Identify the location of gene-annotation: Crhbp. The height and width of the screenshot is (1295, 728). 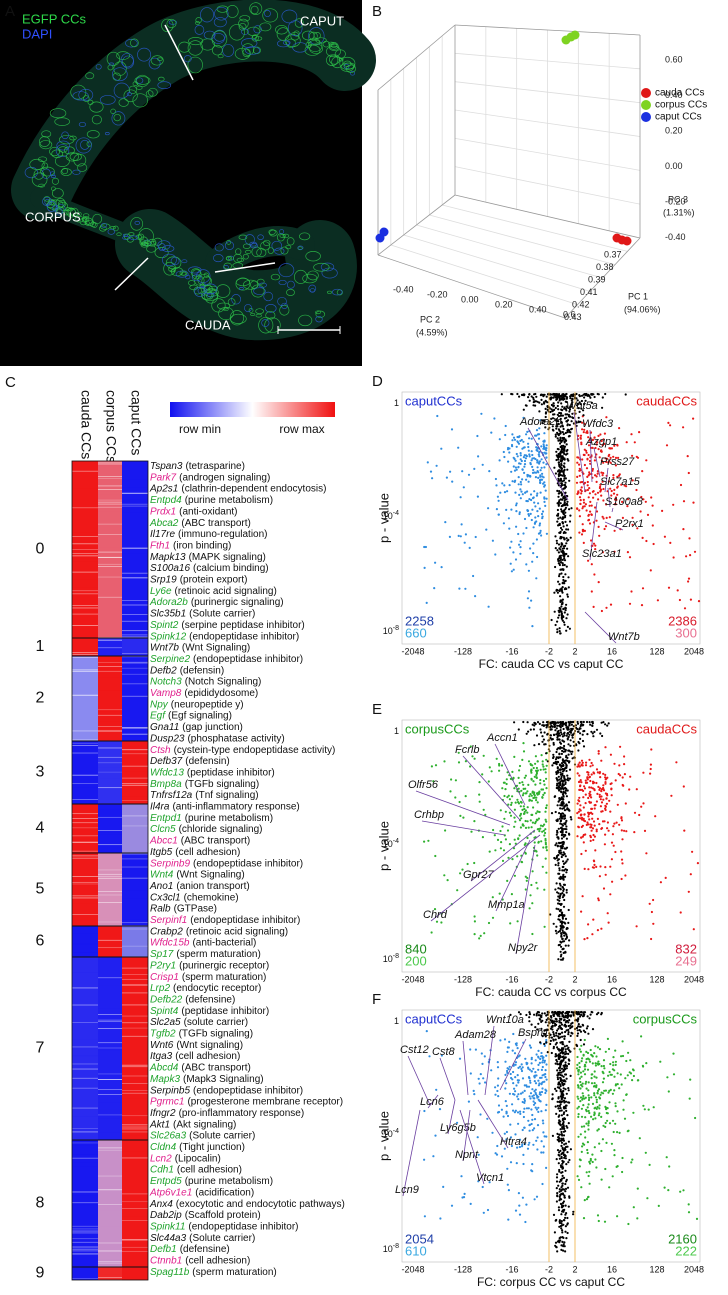
(429, 815).